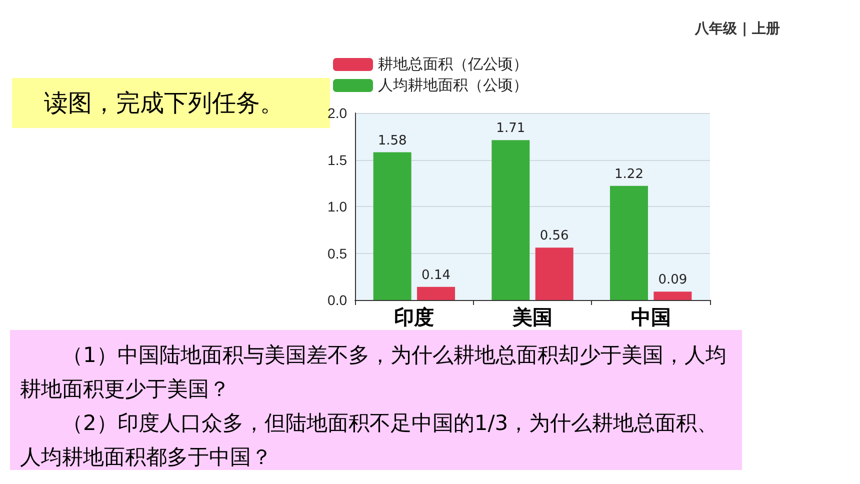 The height and width of the screenshot is (484, 860). Describe the element at coordinates (453, 64) in the screenshot. I see `legend-label: 耕地总面积（亿公顷）` at that location.